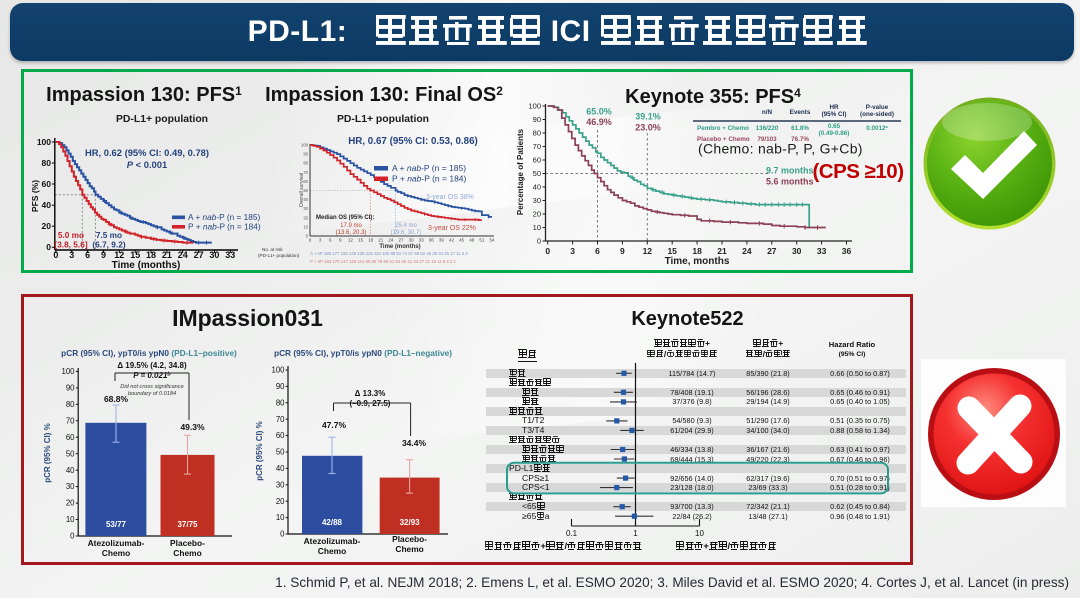  What do you see at coordinates (302, 190) in the screenshot?
I see `svg-text: Overall survival` at bounding box center [302, 190].